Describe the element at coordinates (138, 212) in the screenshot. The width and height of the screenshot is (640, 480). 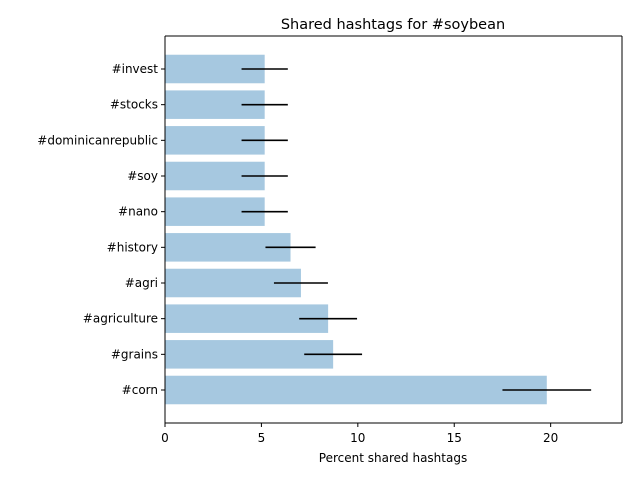
I see `y-tick-label: #nano` at that location.